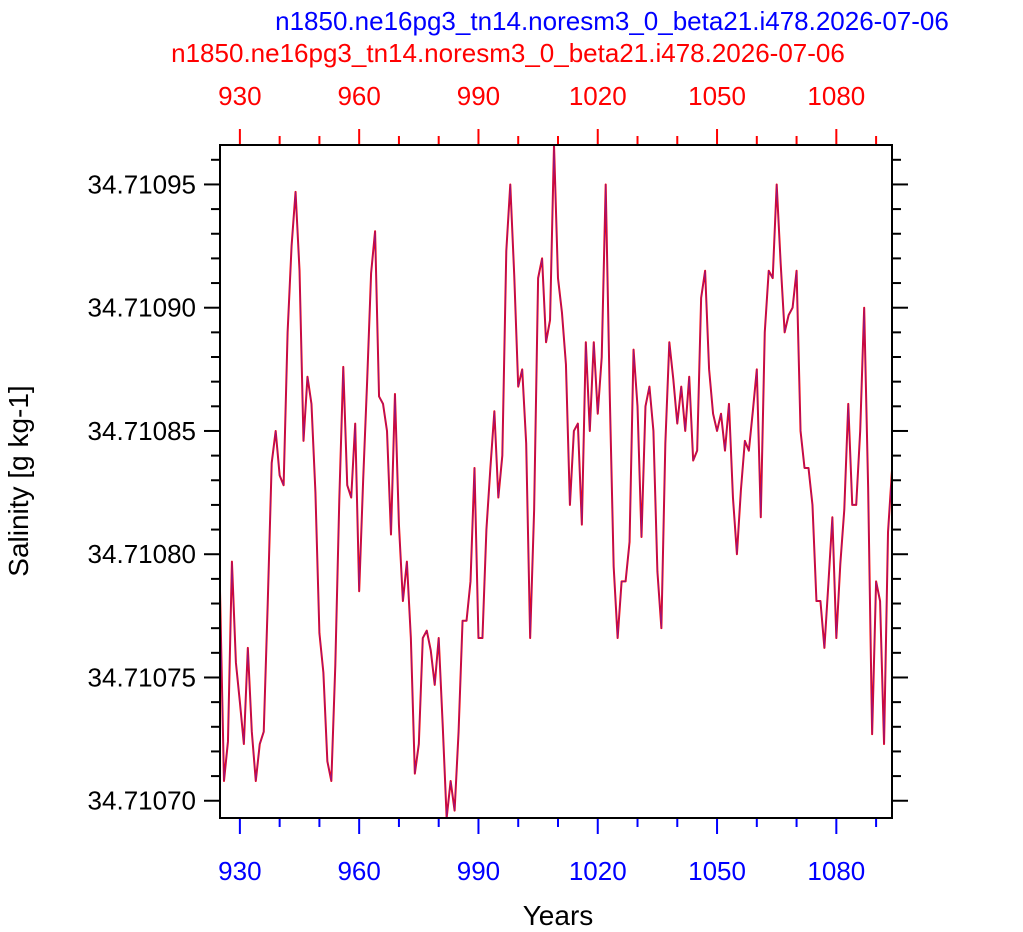 The width and height of the screenshot is (1023, 932). What do you see at coordinates (358, 871) in the screenshot?
I see `x-tick-label-bottom: 960` at bounding box center [358, 871].